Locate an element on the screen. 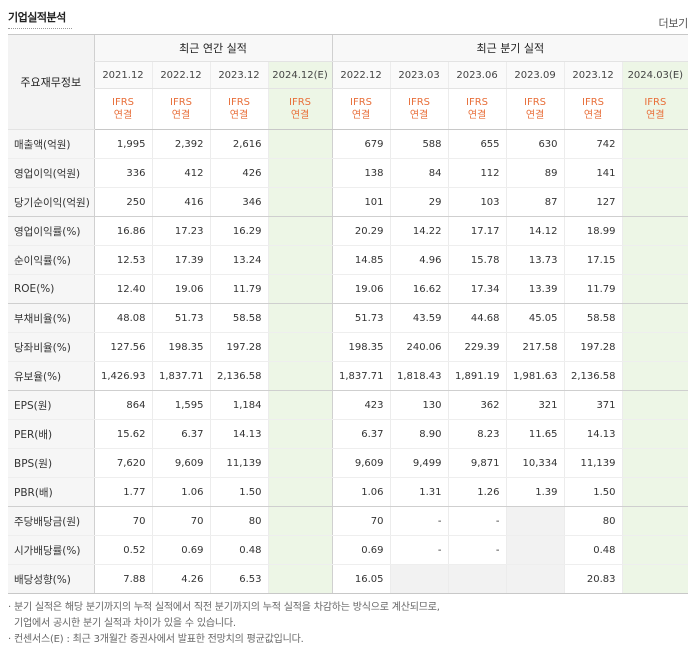 The image size is (694, 648). table-cell: 14.85 is located at coordinates (361, 260).